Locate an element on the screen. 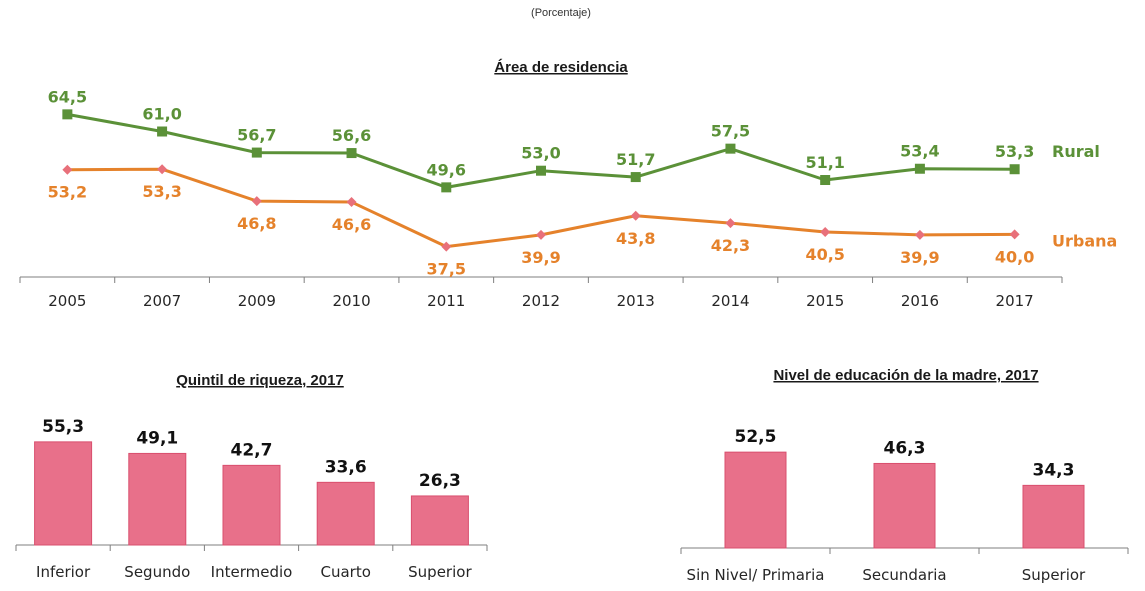 The width and height of the screenshot is (1145, 591). x-tick-label: 2014 is located at coordinates (730, 301).